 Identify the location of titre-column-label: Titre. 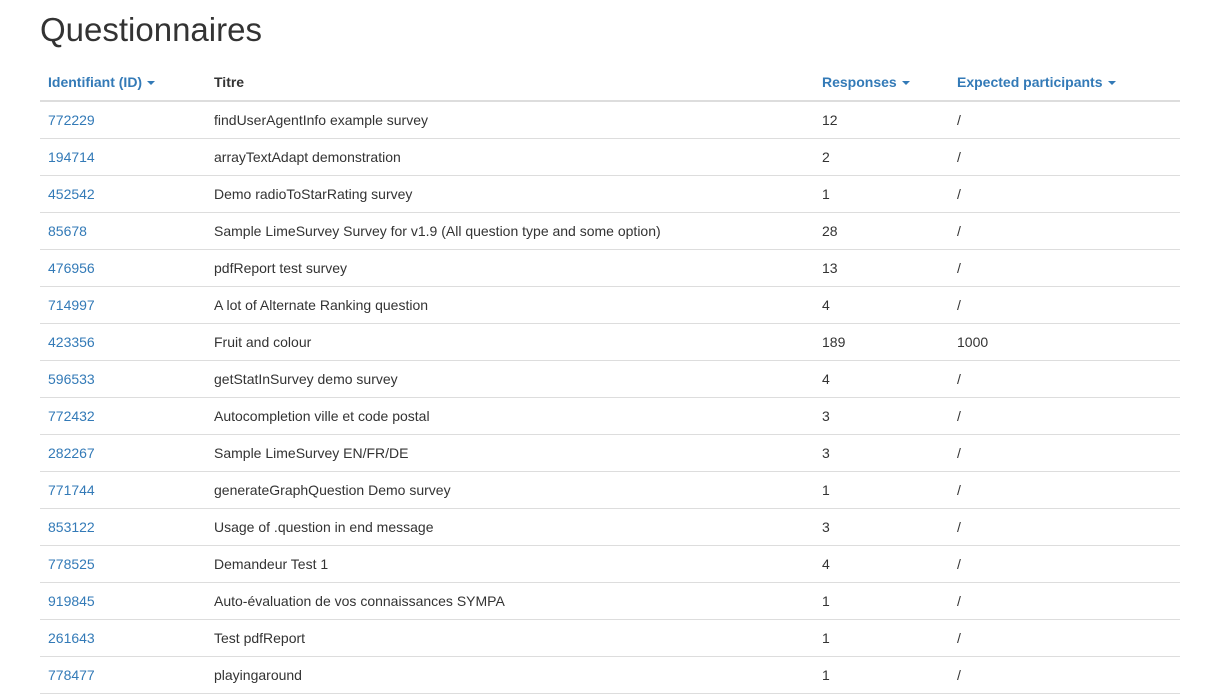
(229, 82).